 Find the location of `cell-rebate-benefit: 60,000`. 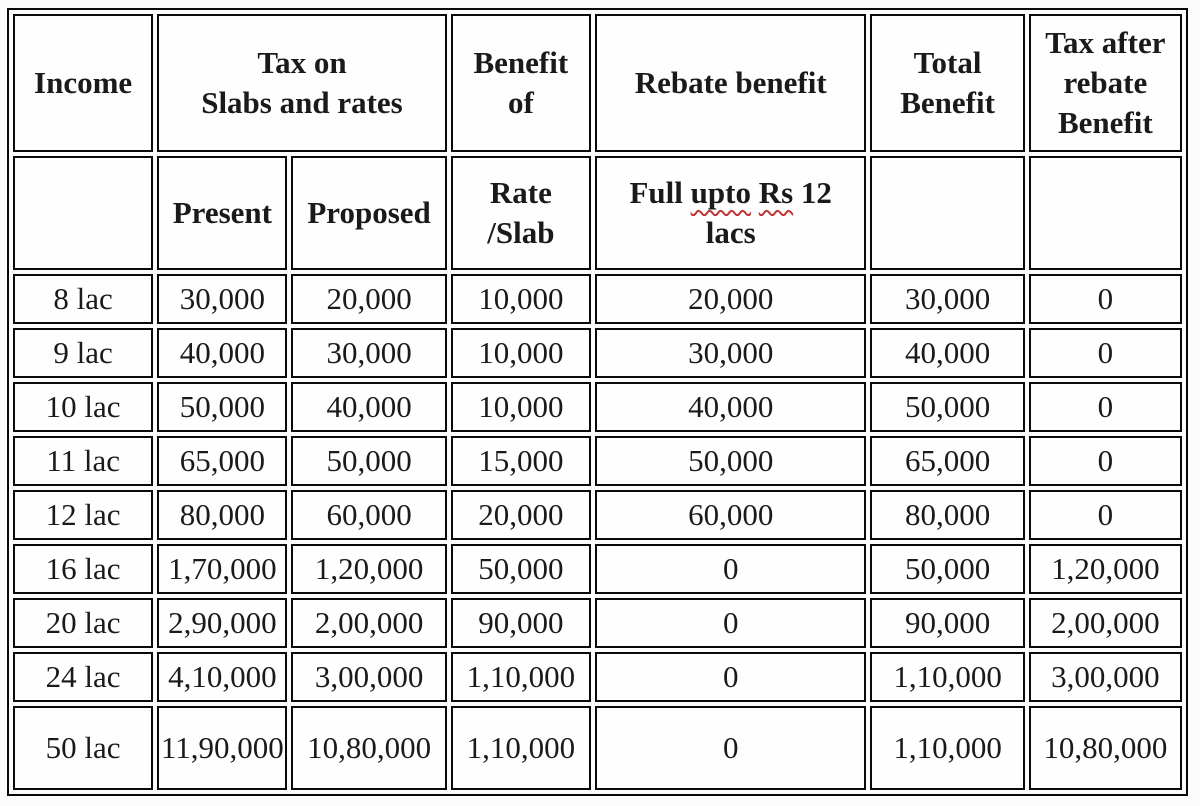

cell-rebate-benefit: 60,000 is located at coordinates (730, 515).